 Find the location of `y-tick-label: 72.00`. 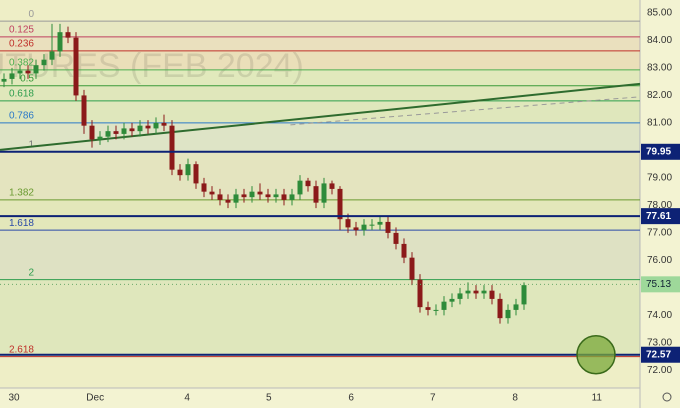

y-tick-label: 72.00 is located at coordinates (659, 370).